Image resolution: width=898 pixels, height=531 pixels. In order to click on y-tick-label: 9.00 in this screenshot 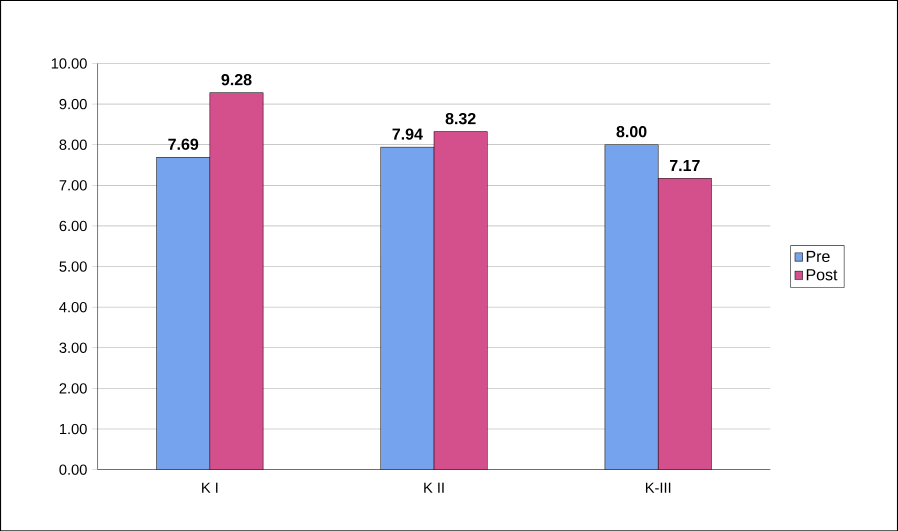, I will do `click(73, 104)`.